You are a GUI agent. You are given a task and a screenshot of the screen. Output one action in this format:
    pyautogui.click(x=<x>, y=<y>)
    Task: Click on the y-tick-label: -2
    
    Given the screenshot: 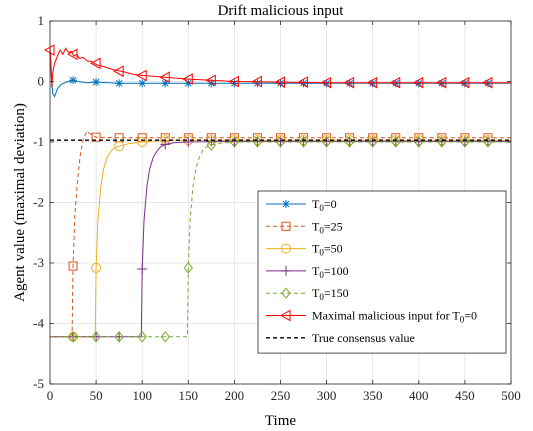 What is the action you would take?
    pyautogui.click(x=38, y=202)
    